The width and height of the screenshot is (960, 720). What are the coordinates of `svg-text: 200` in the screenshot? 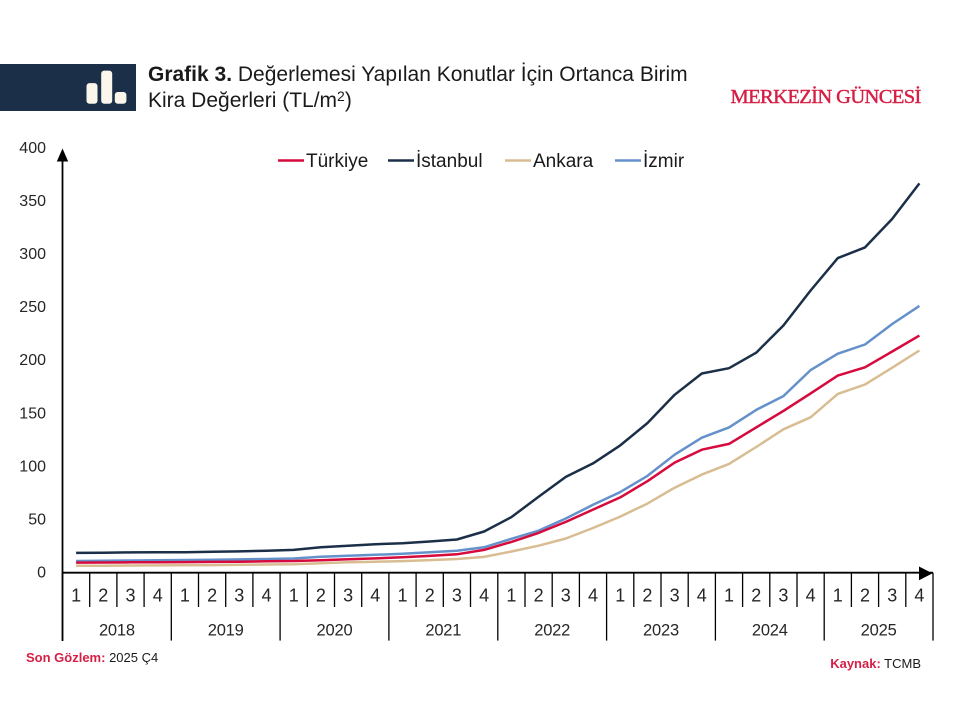 It's located at (32, 360).